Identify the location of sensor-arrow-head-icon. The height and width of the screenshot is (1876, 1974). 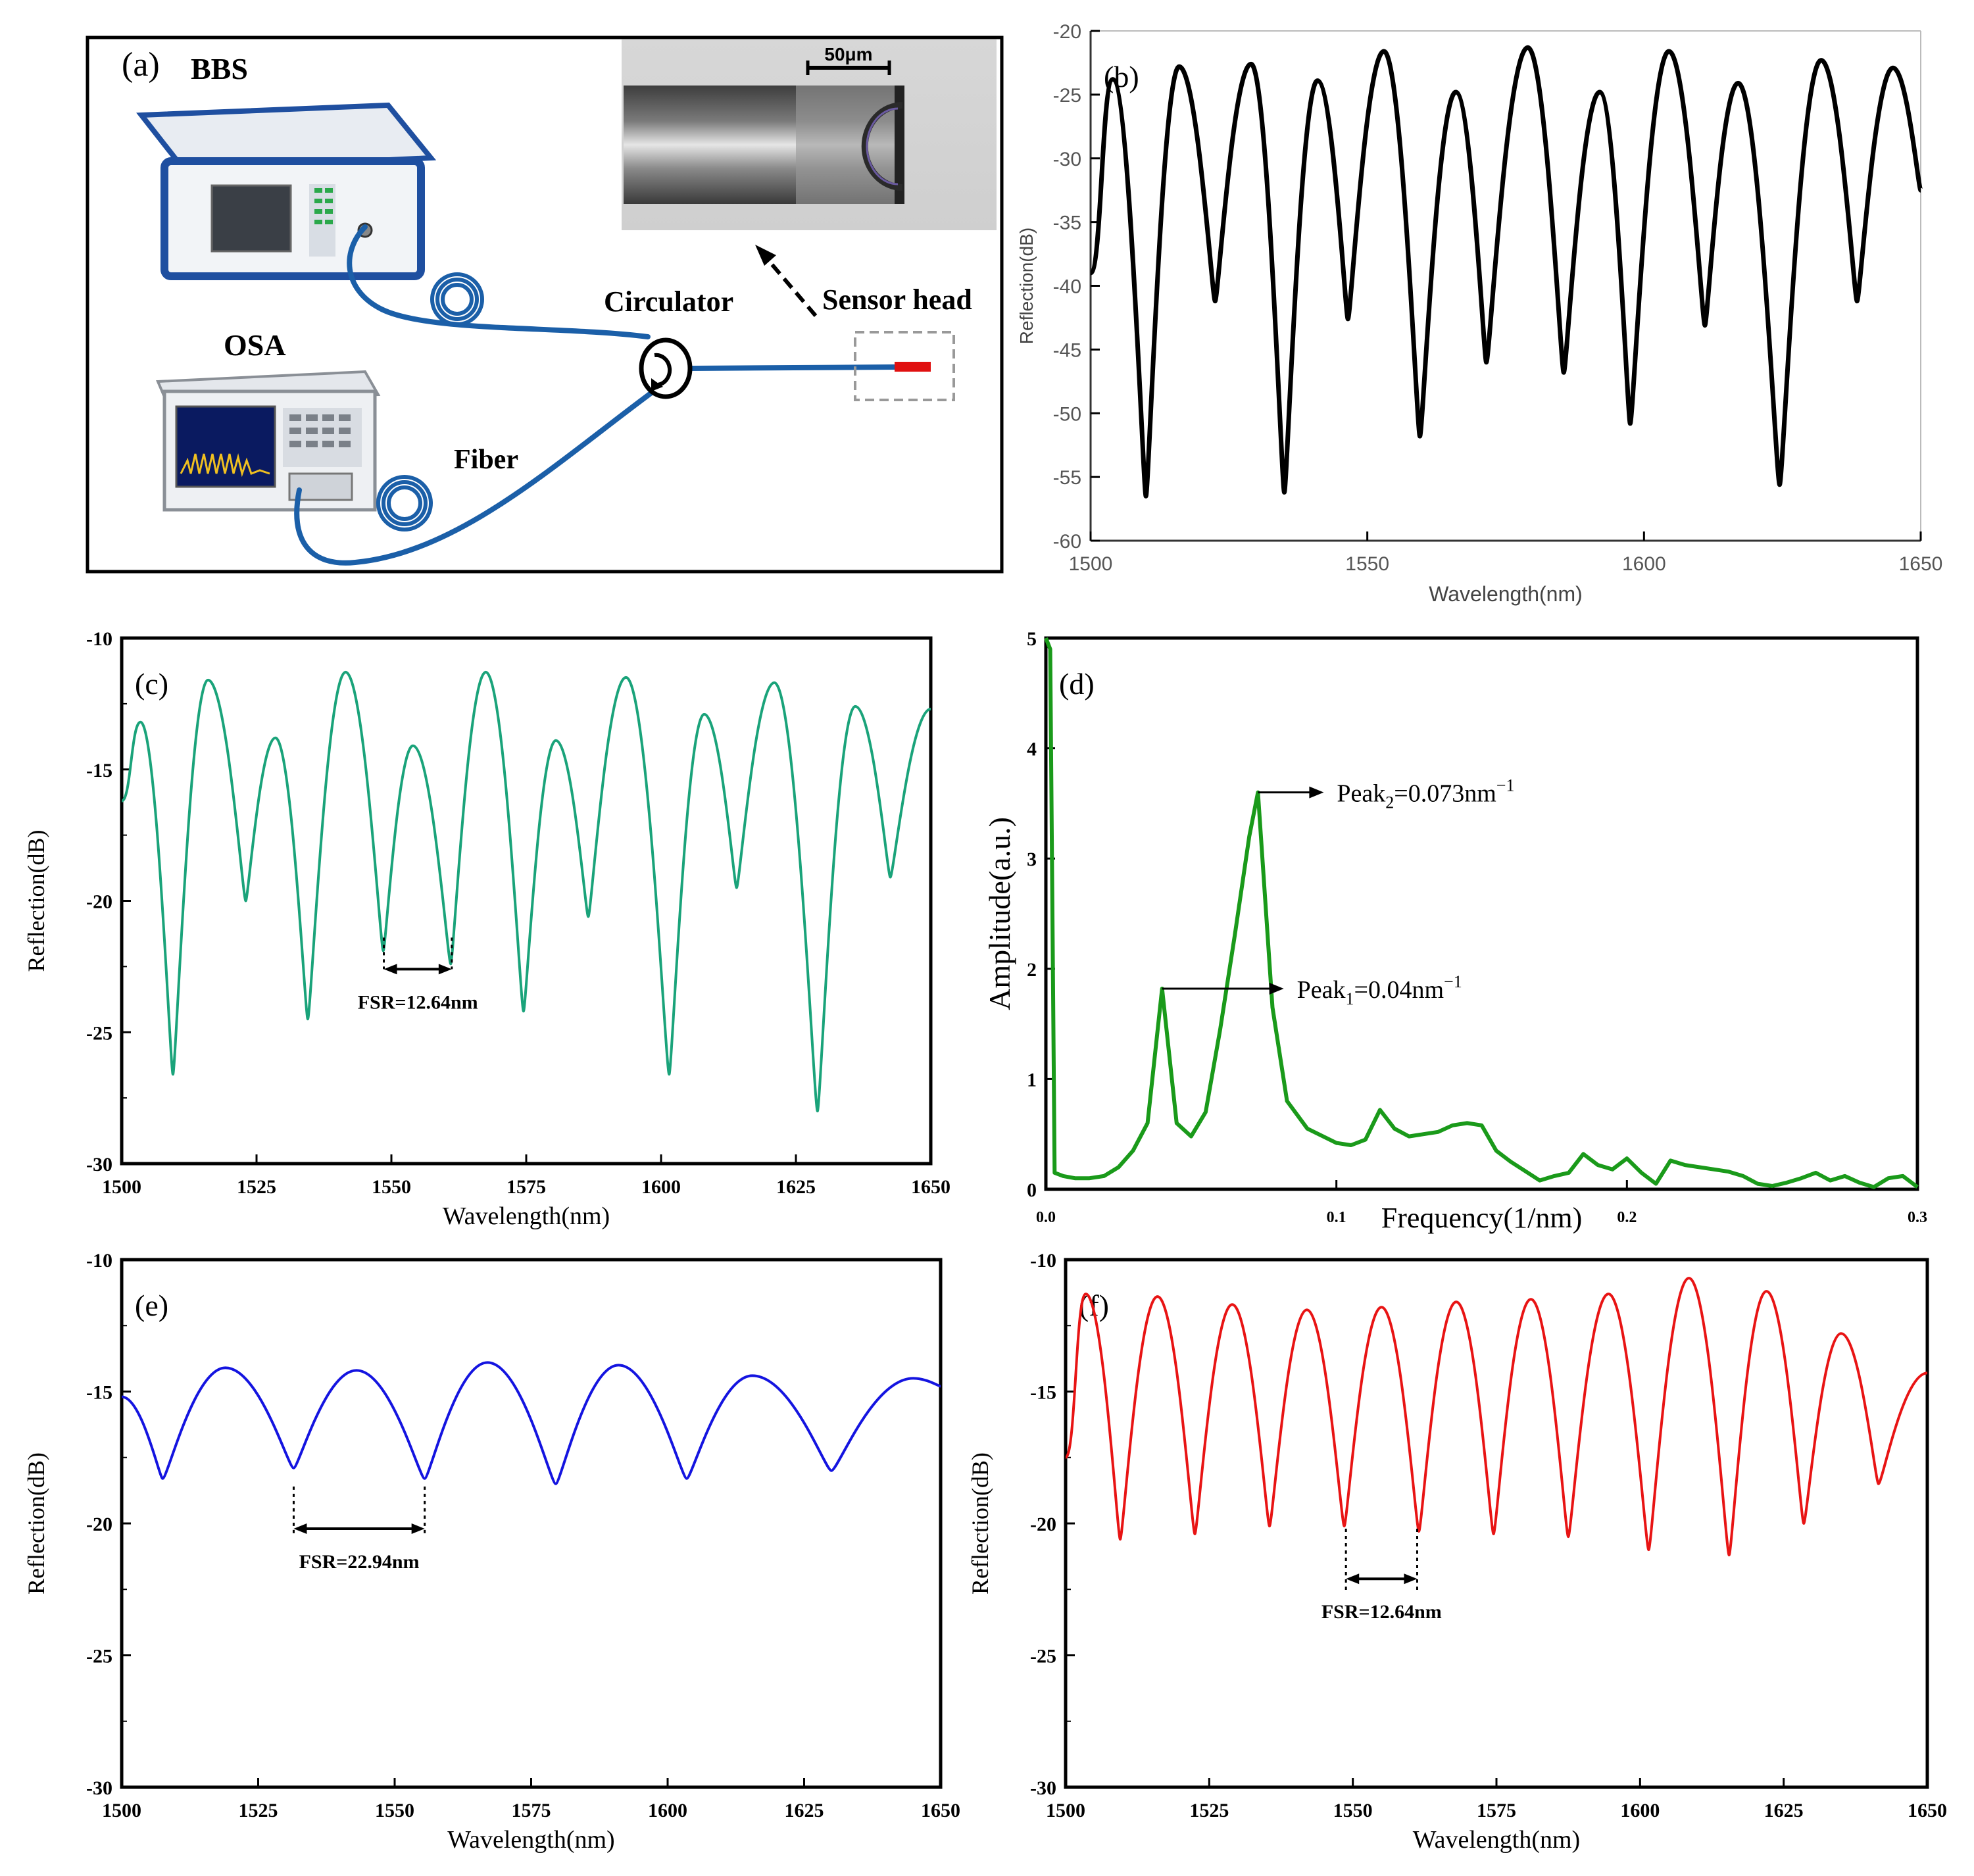
(765, 255).